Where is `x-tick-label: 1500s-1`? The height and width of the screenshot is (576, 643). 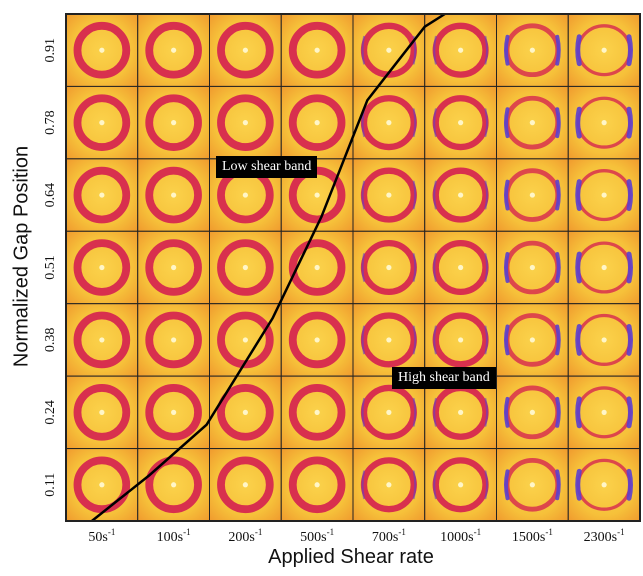
x-tick-label: 1500s-1 is located at coordinates (532, 536).